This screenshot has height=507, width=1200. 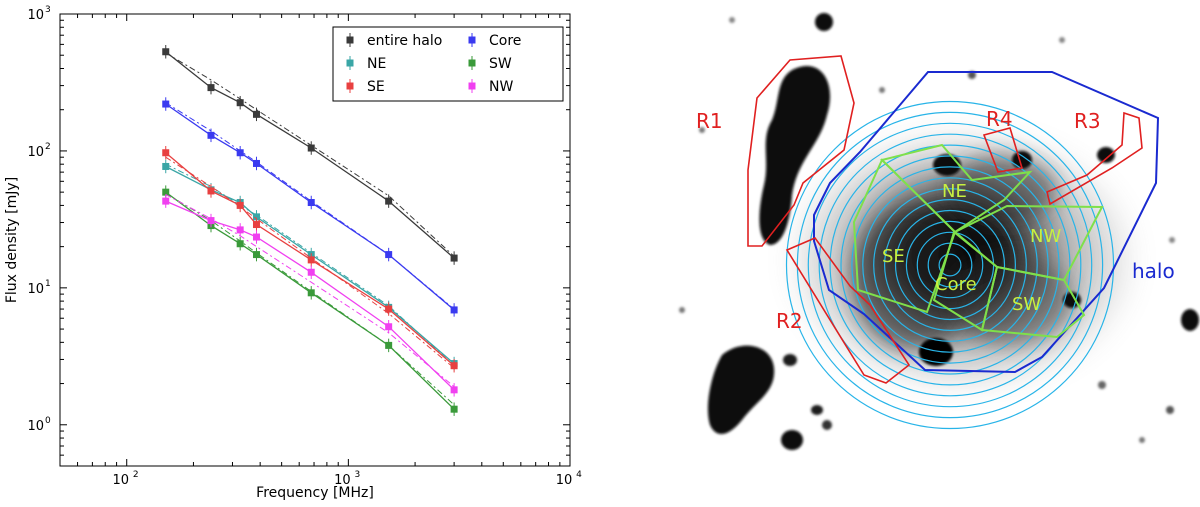 I want to click on label-halo: halo, so click(x=1153, y=271).